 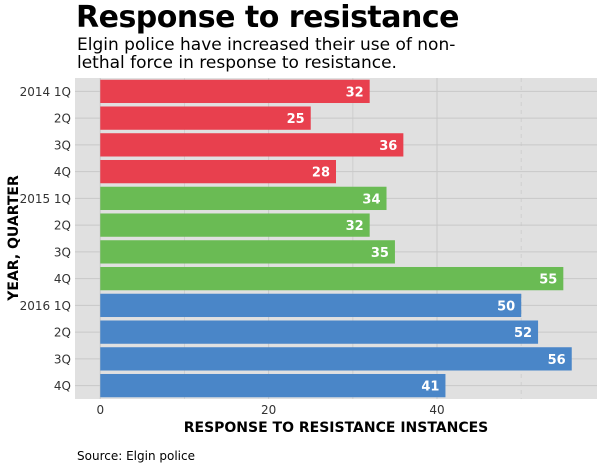 What do you see at coordinates (268, 17) in the screenshot?
I see `chart-title: Response to resistance` at bounding box center [268, 17].